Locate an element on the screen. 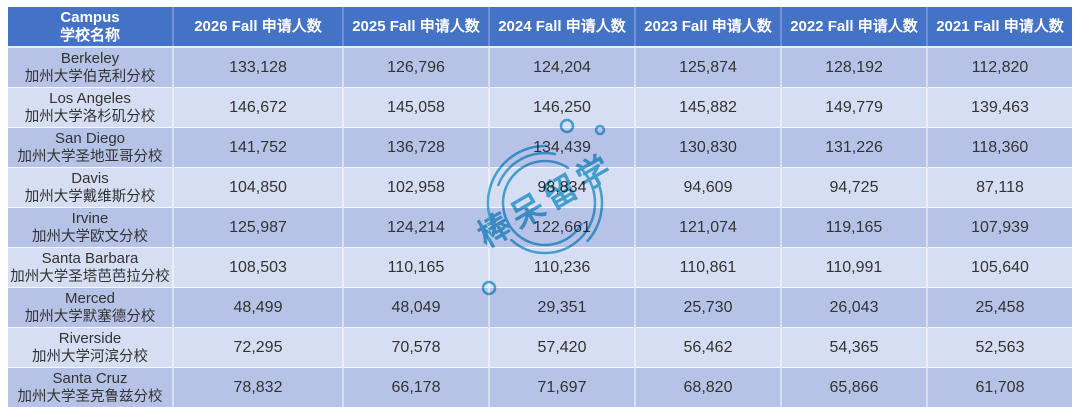 The image size is (1080, 407). value-cell: 146,672 is located at coordinates (258, 108).